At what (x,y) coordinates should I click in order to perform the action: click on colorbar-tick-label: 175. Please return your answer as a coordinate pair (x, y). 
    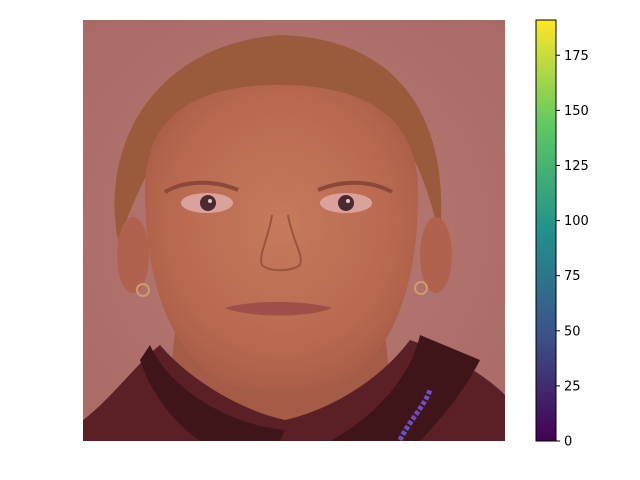
    Looking at the image, I should click on (576, 56).